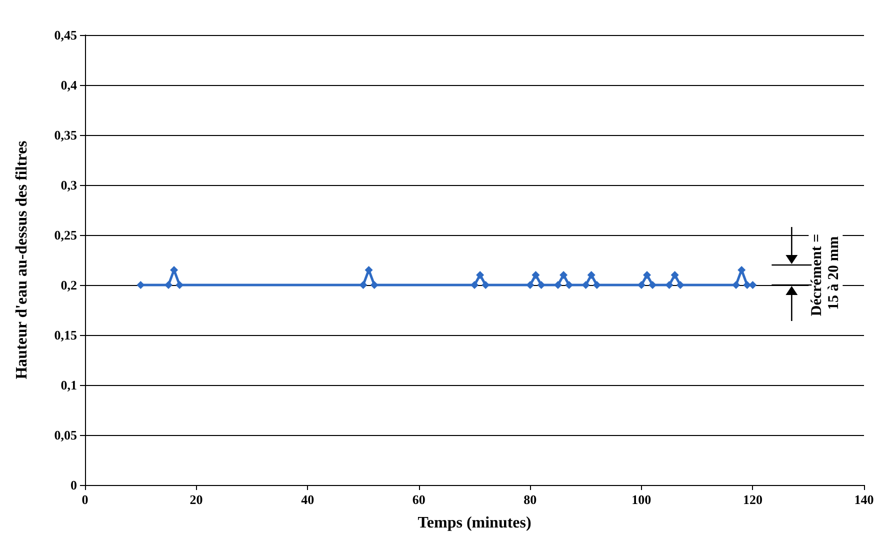 This screenshot has height=550, width=886. I want to click on x-axis-title: Temps (minutes), so click(475, 523).